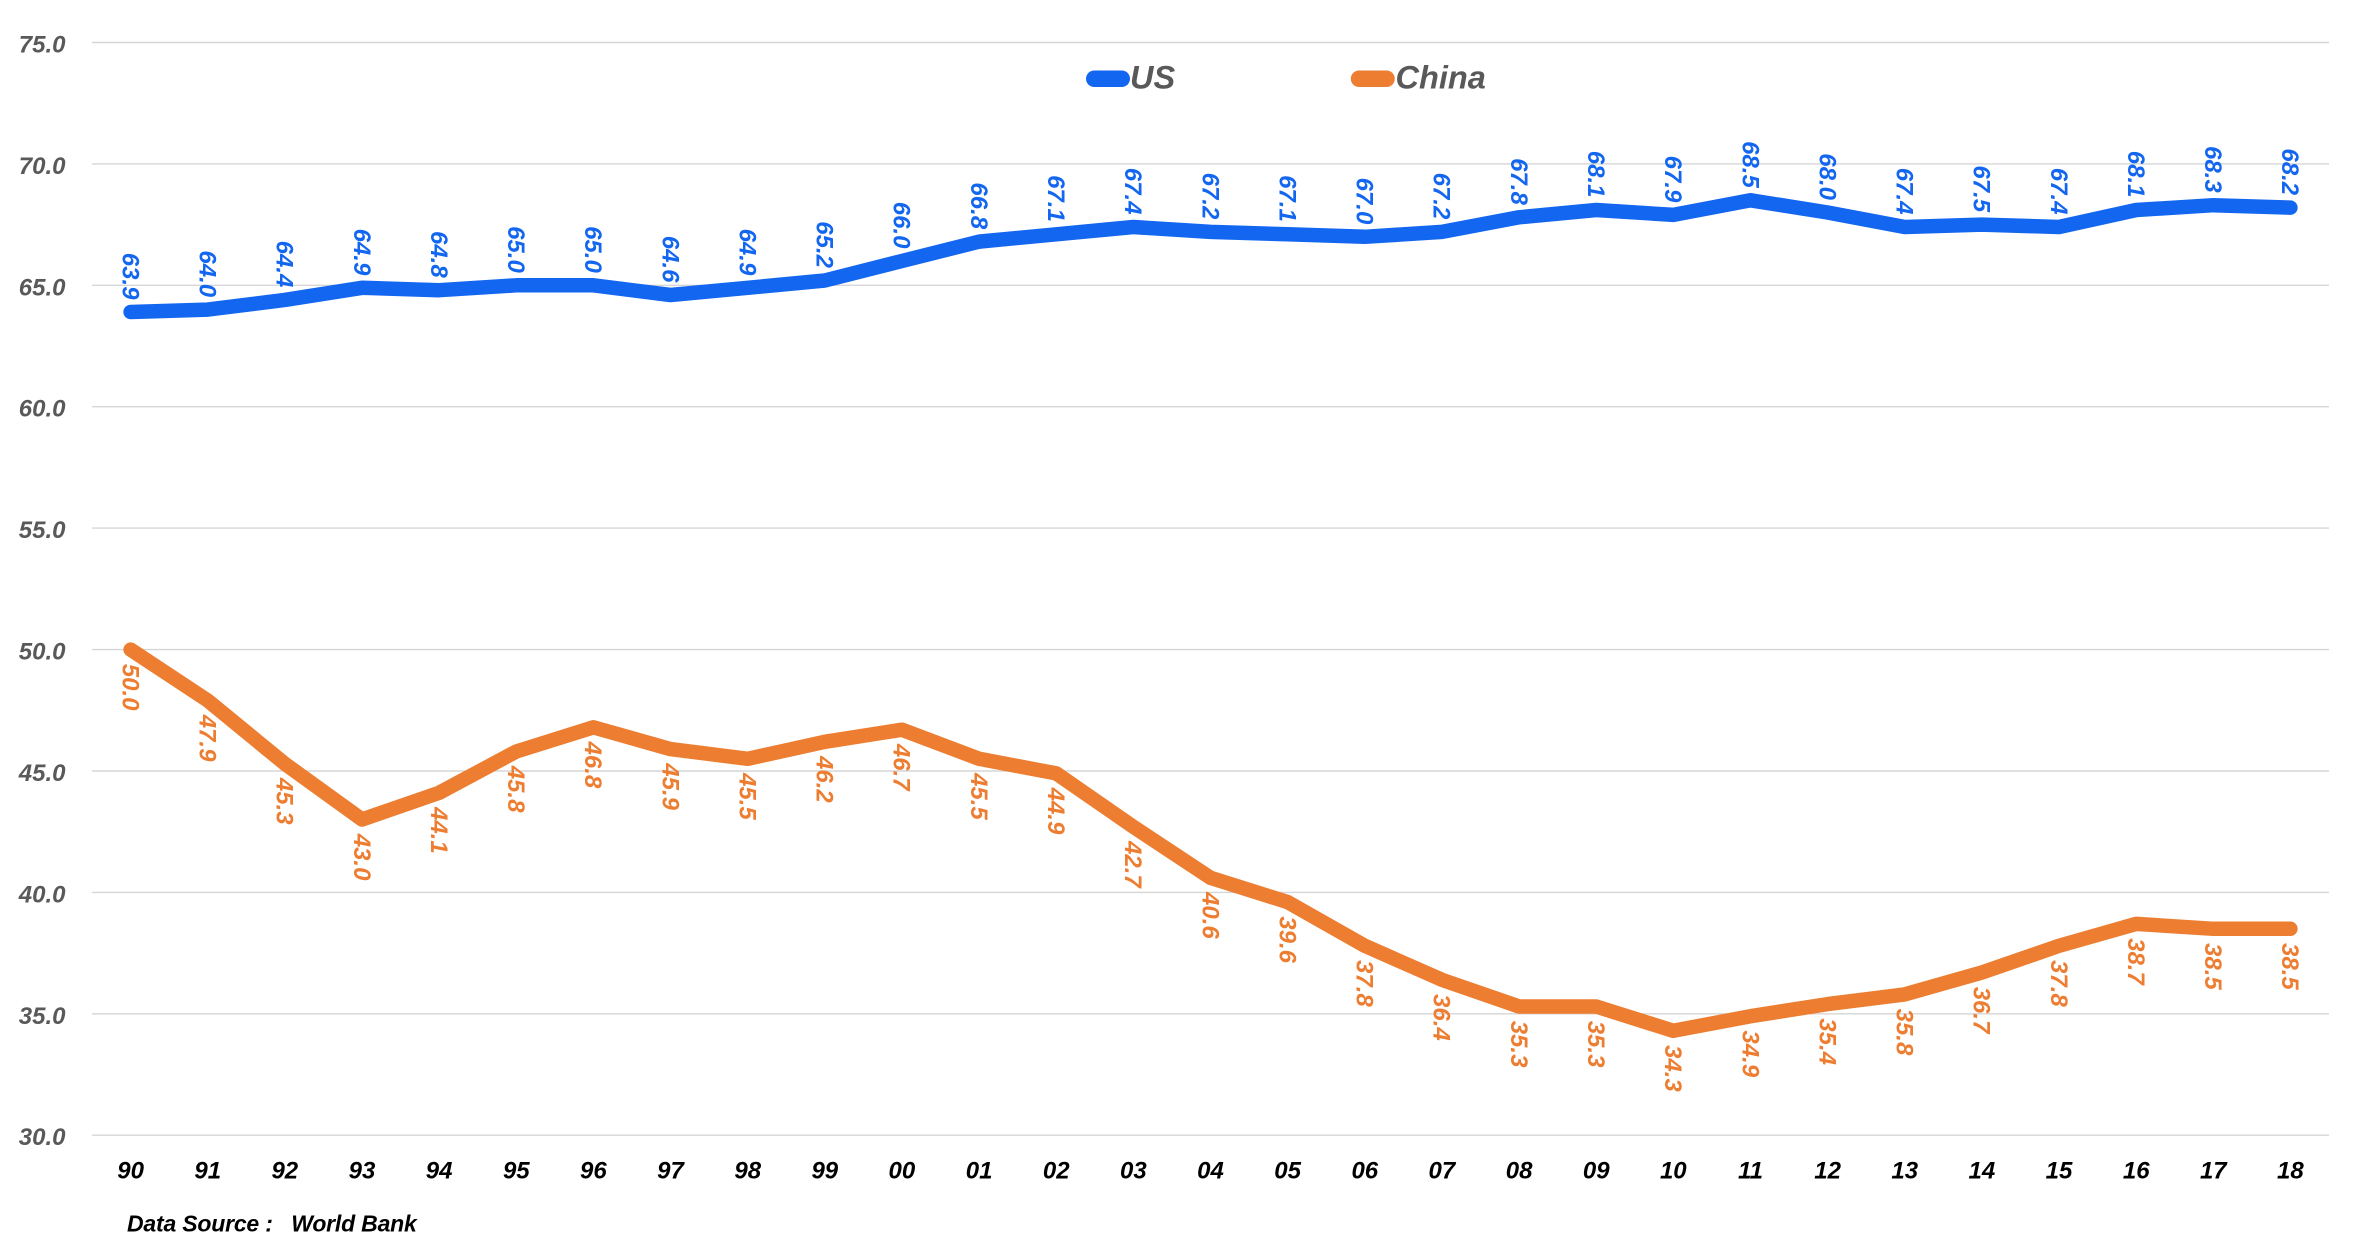  I want to click on svg-text: 45.8, so click(515, 789).